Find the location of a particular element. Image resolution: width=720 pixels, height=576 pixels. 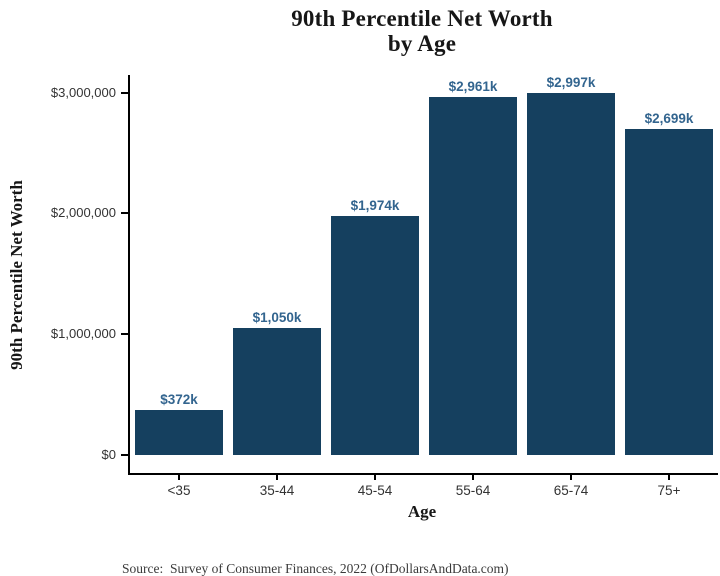

x-tick-label: 55-64 is located at coordinates (473, 490).